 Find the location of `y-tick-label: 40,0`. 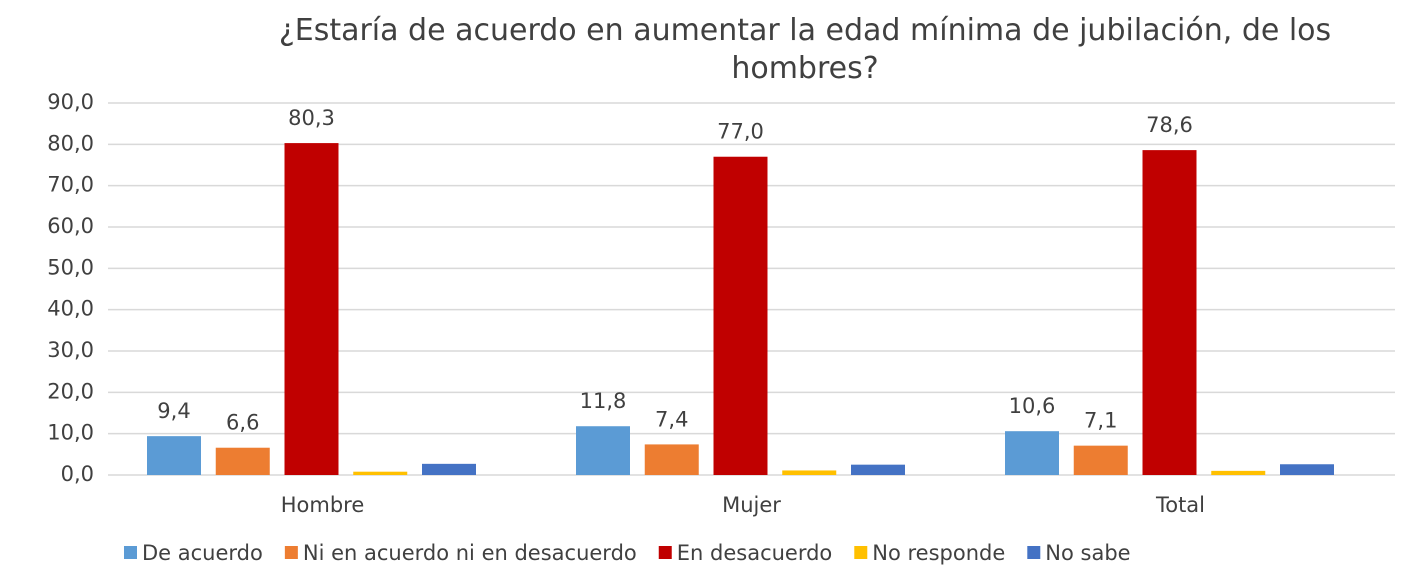

y-tick-label: 40,0 is located at coordinates (70, 309).